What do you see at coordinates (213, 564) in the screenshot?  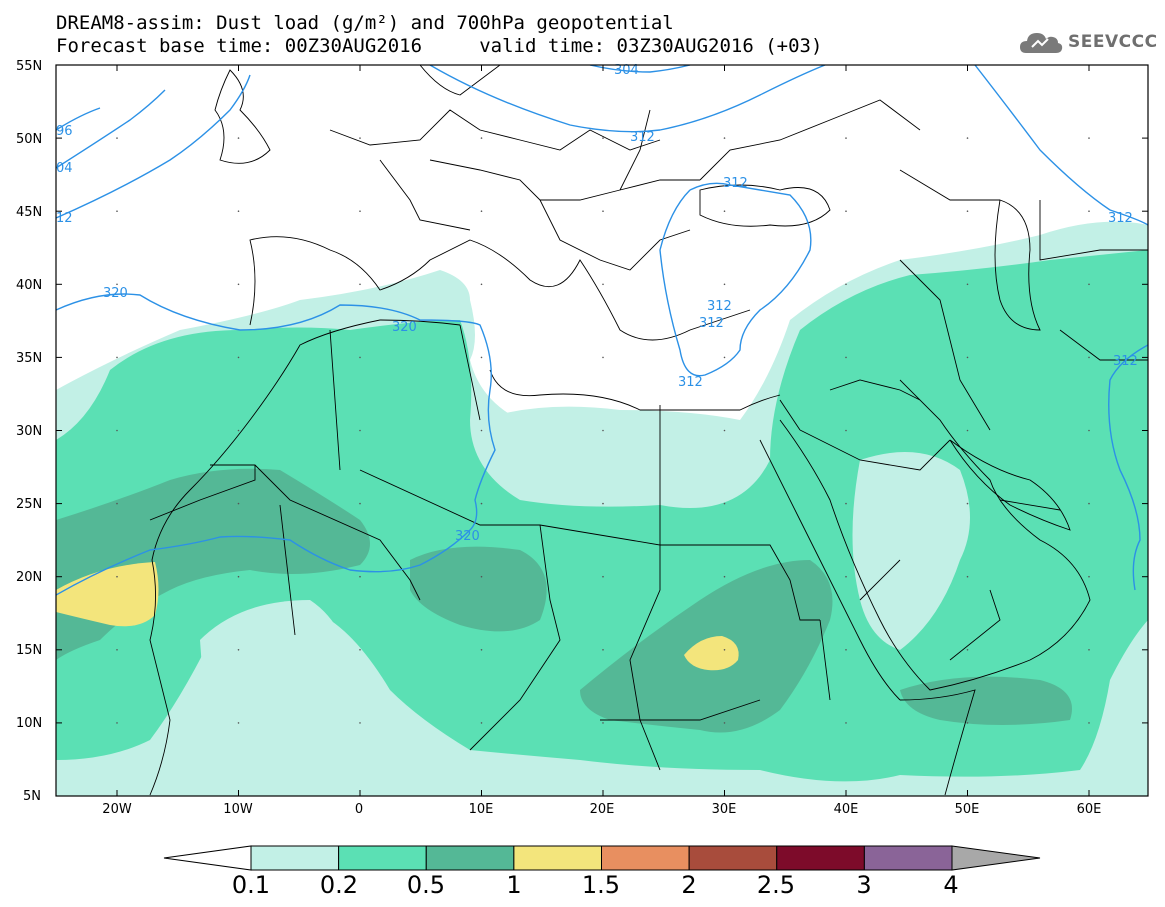 I see `dust-level-05-west` at bounding box center [213, 564].